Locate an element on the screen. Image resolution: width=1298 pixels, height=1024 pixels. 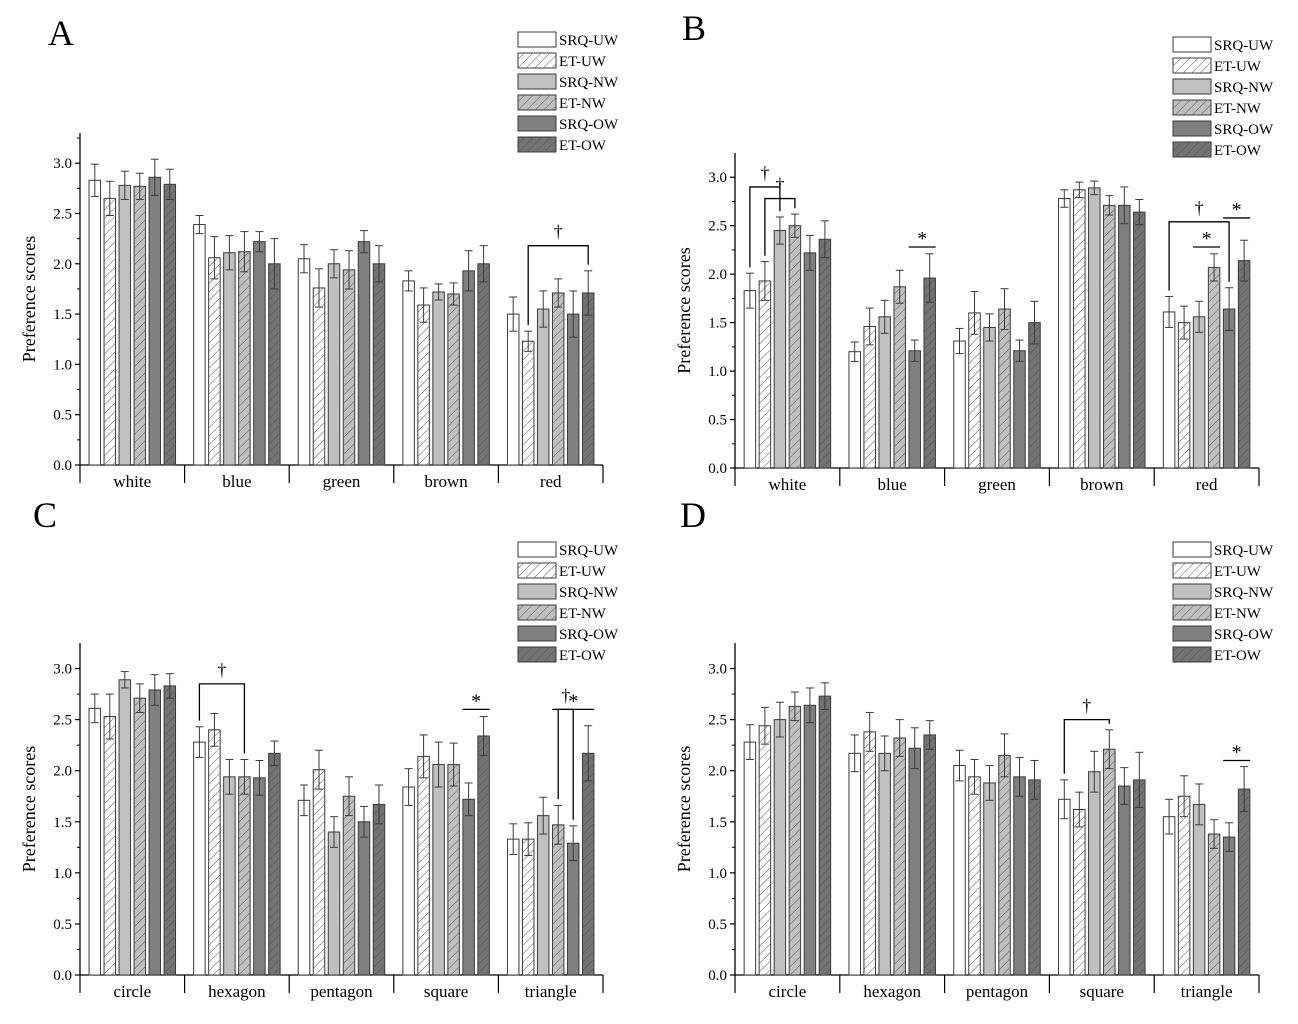
y-axis-label: Preference scores is located at coordinates (29, 809).